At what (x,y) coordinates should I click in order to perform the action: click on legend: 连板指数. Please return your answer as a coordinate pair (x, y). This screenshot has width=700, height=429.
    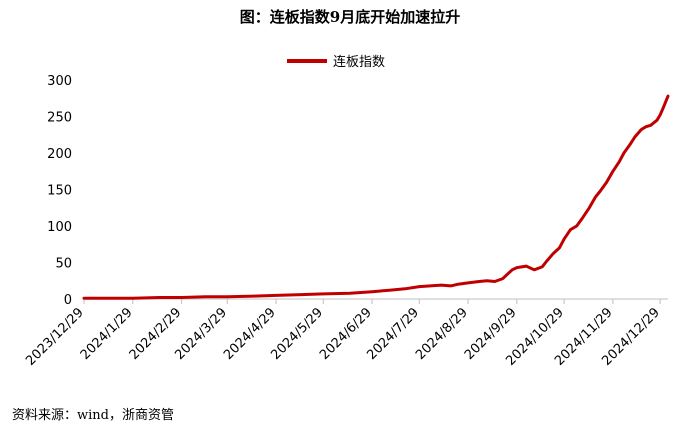
    Looking at the image, I should click on (336, 62).